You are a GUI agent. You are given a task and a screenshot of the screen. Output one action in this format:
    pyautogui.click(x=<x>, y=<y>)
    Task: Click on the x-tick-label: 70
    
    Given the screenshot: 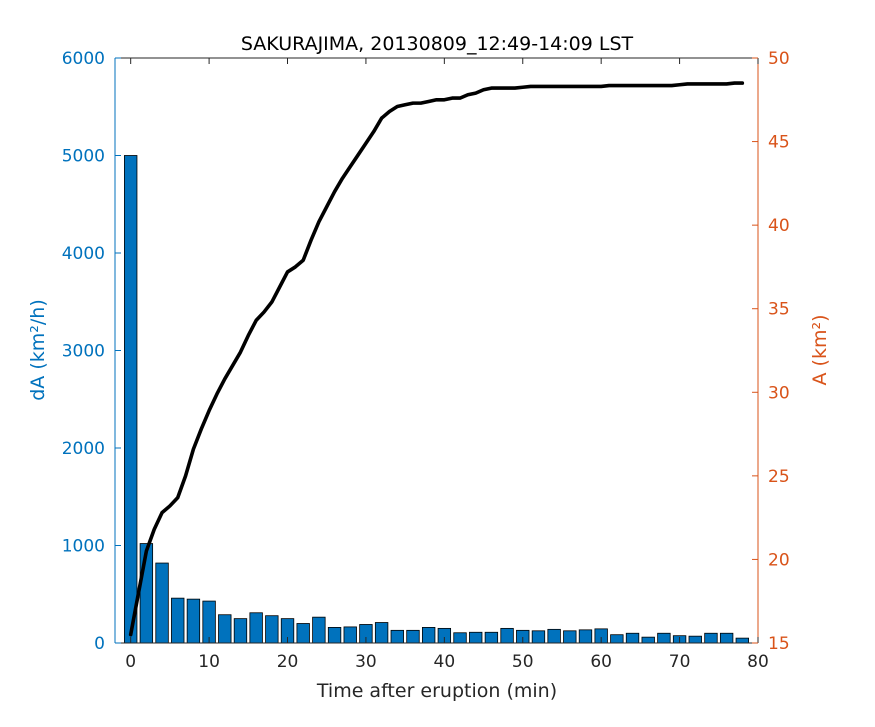 What is the action you would take?
    pyautogui.click(x=680, y=662)
    